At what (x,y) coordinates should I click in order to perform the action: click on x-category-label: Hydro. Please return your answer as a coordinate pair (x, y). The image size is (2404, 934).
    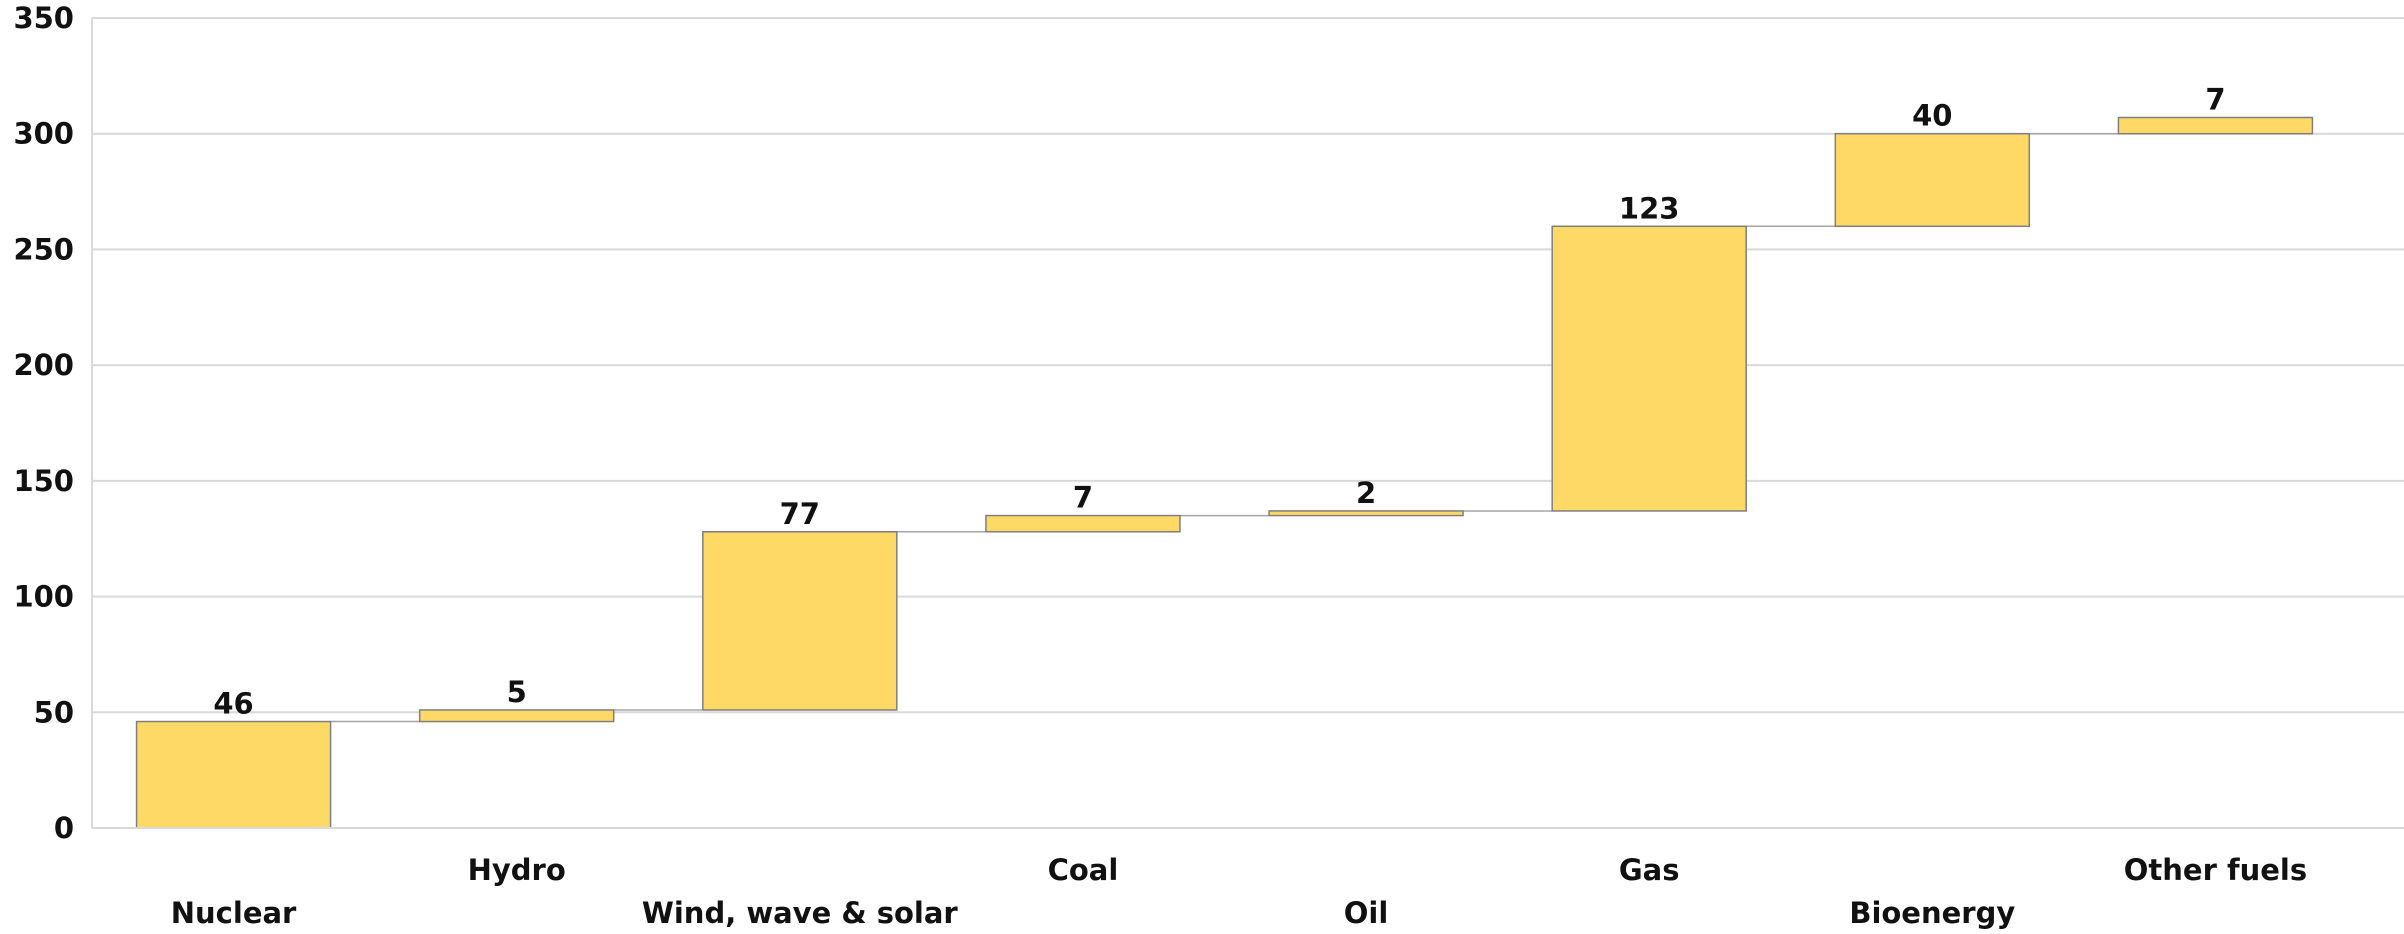
    Looking at the image, I should click on (517, 870).